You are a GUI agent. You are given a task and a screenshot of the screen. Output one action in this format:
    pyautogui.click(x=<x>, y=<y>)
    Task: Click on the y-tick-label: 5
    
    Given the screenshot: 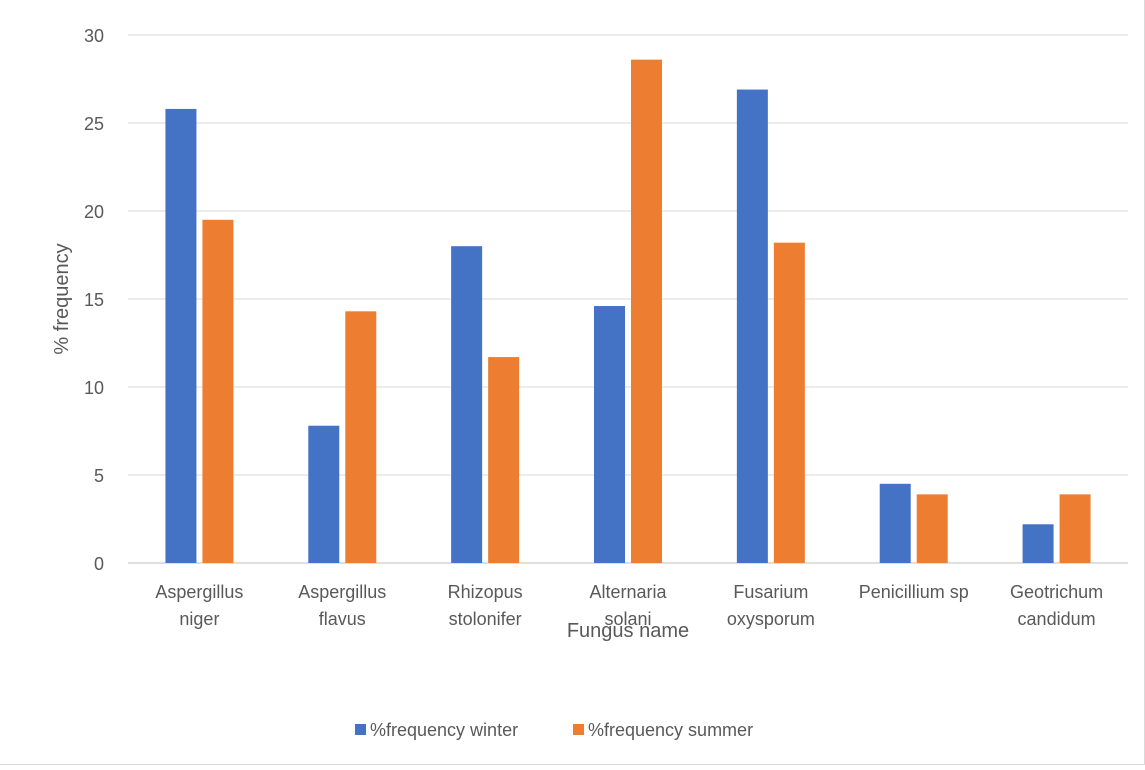 What is the action you would take?
    pyautogui.click(x=99, y=476)
    